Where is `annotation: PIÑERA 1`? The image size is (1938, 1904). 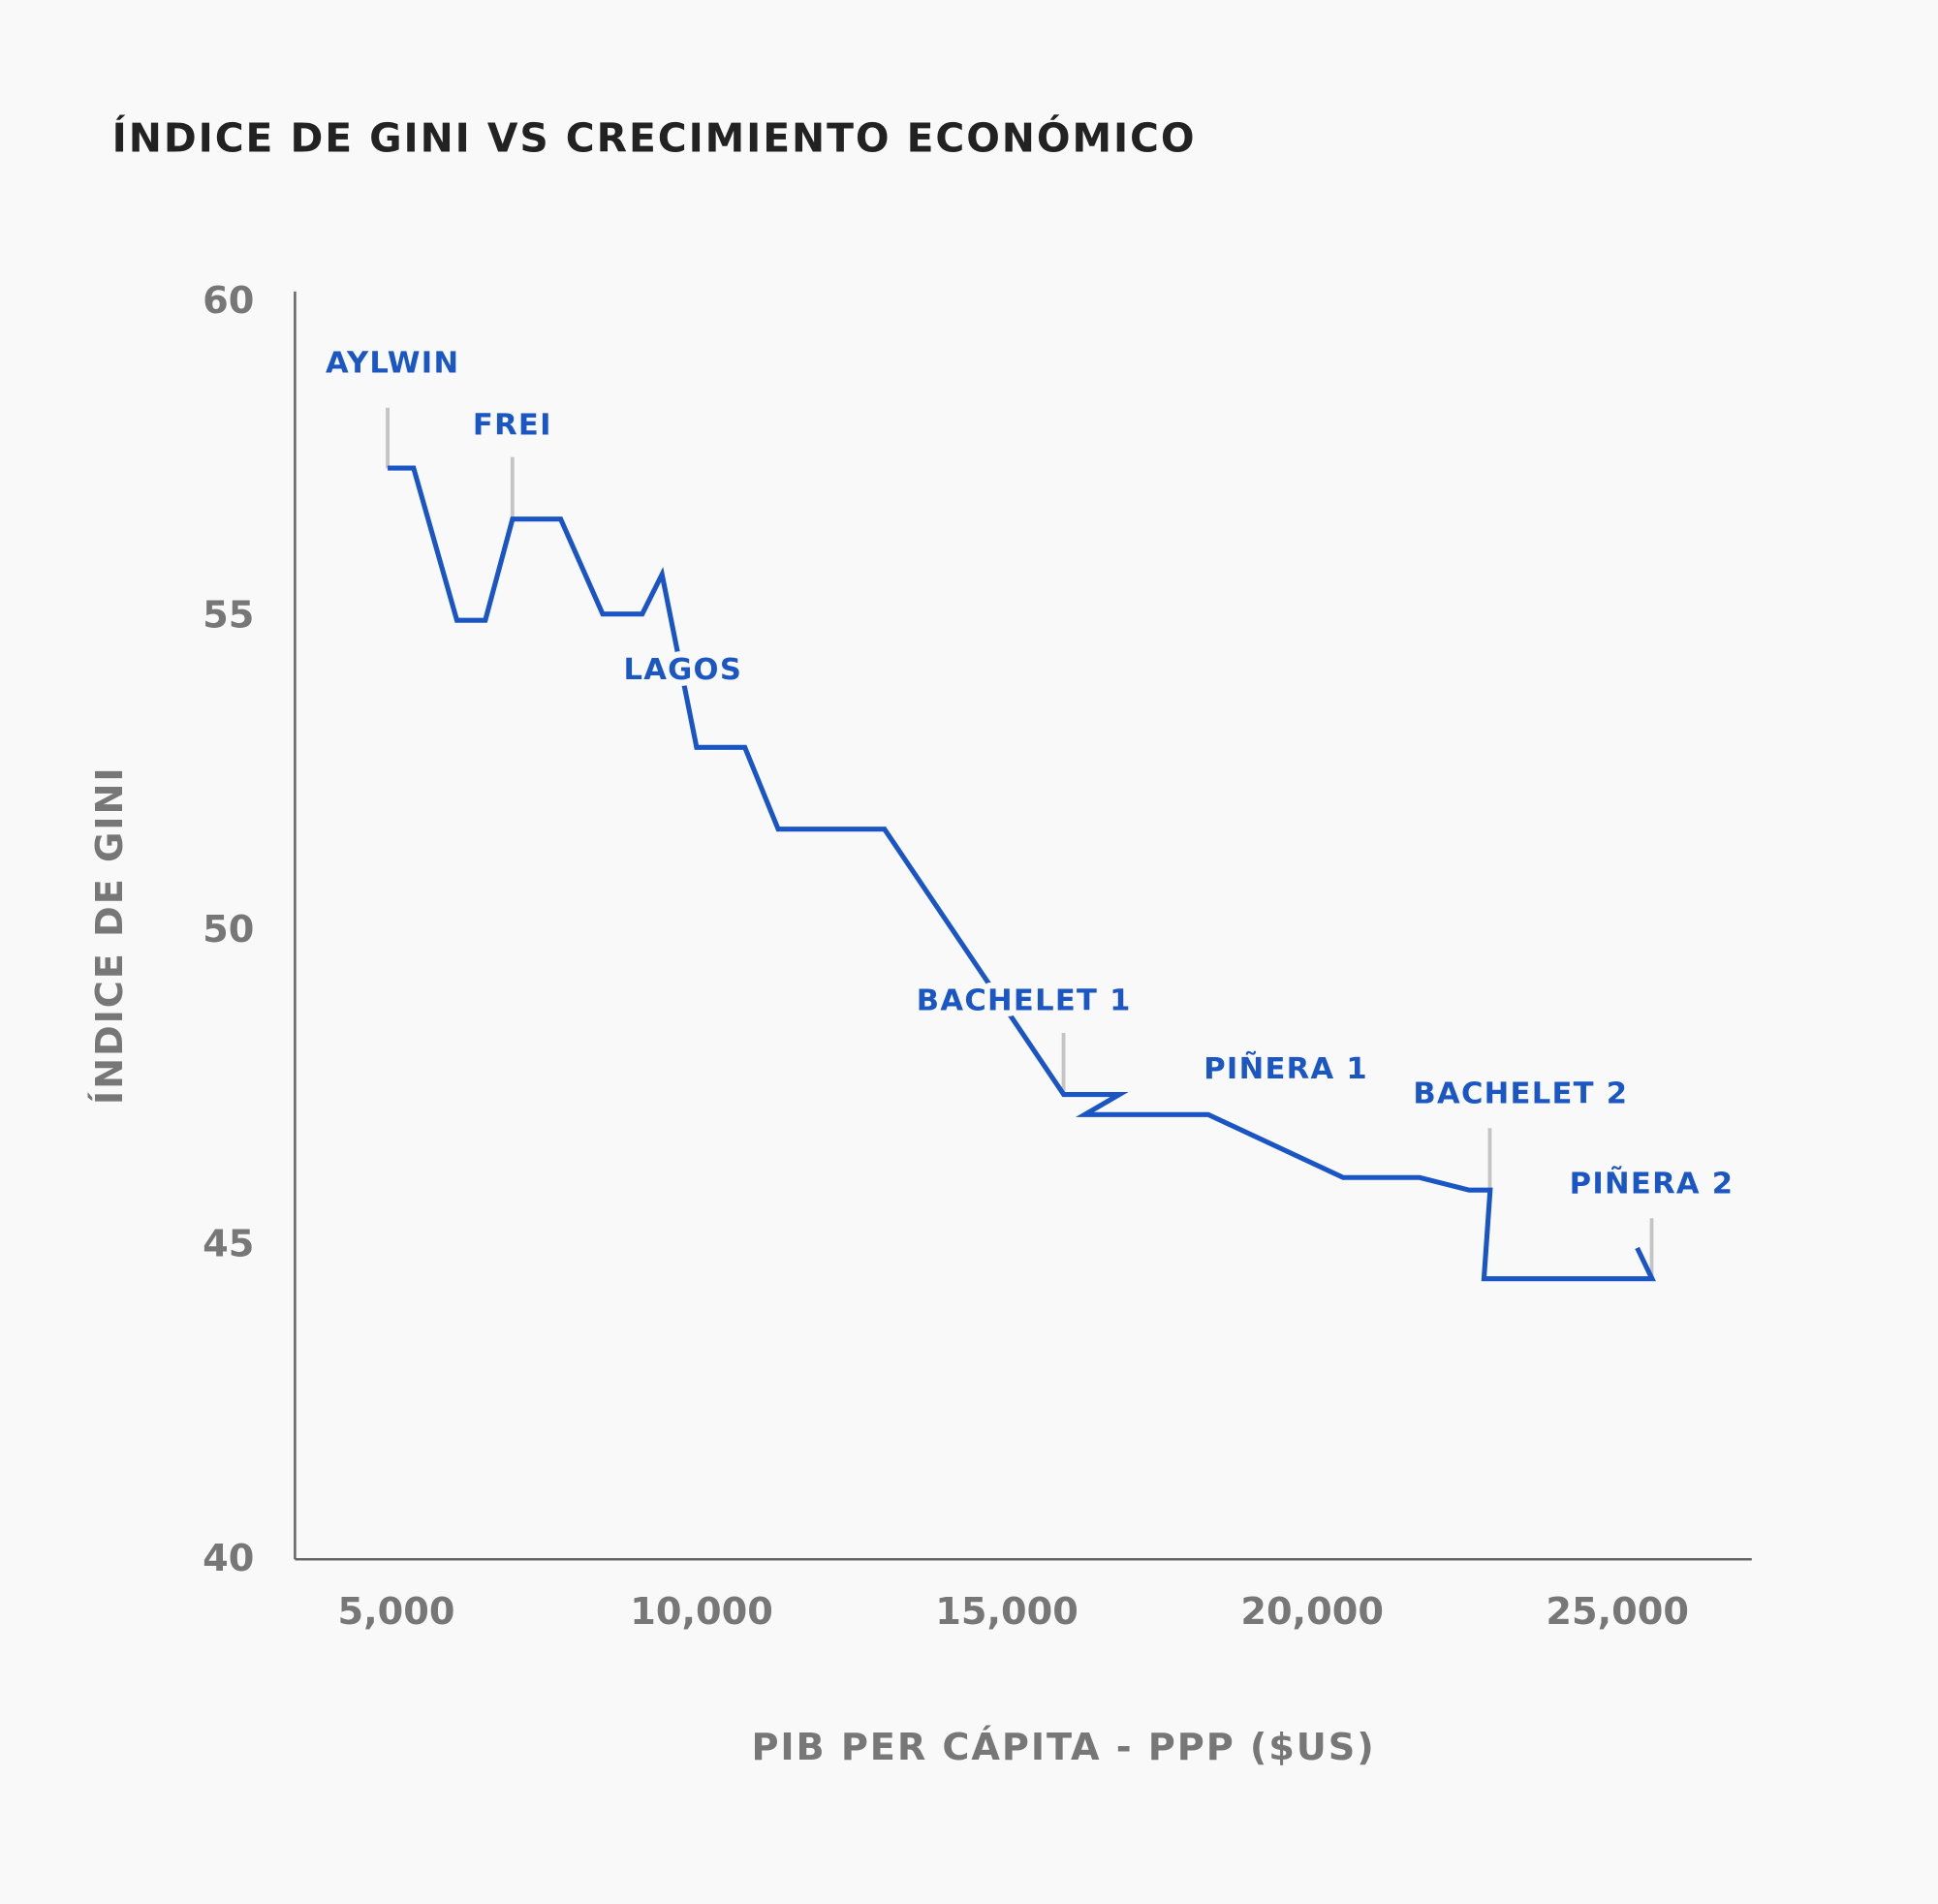 annotation: PIÑERA 1 is located at coordinates (1285, 1068).